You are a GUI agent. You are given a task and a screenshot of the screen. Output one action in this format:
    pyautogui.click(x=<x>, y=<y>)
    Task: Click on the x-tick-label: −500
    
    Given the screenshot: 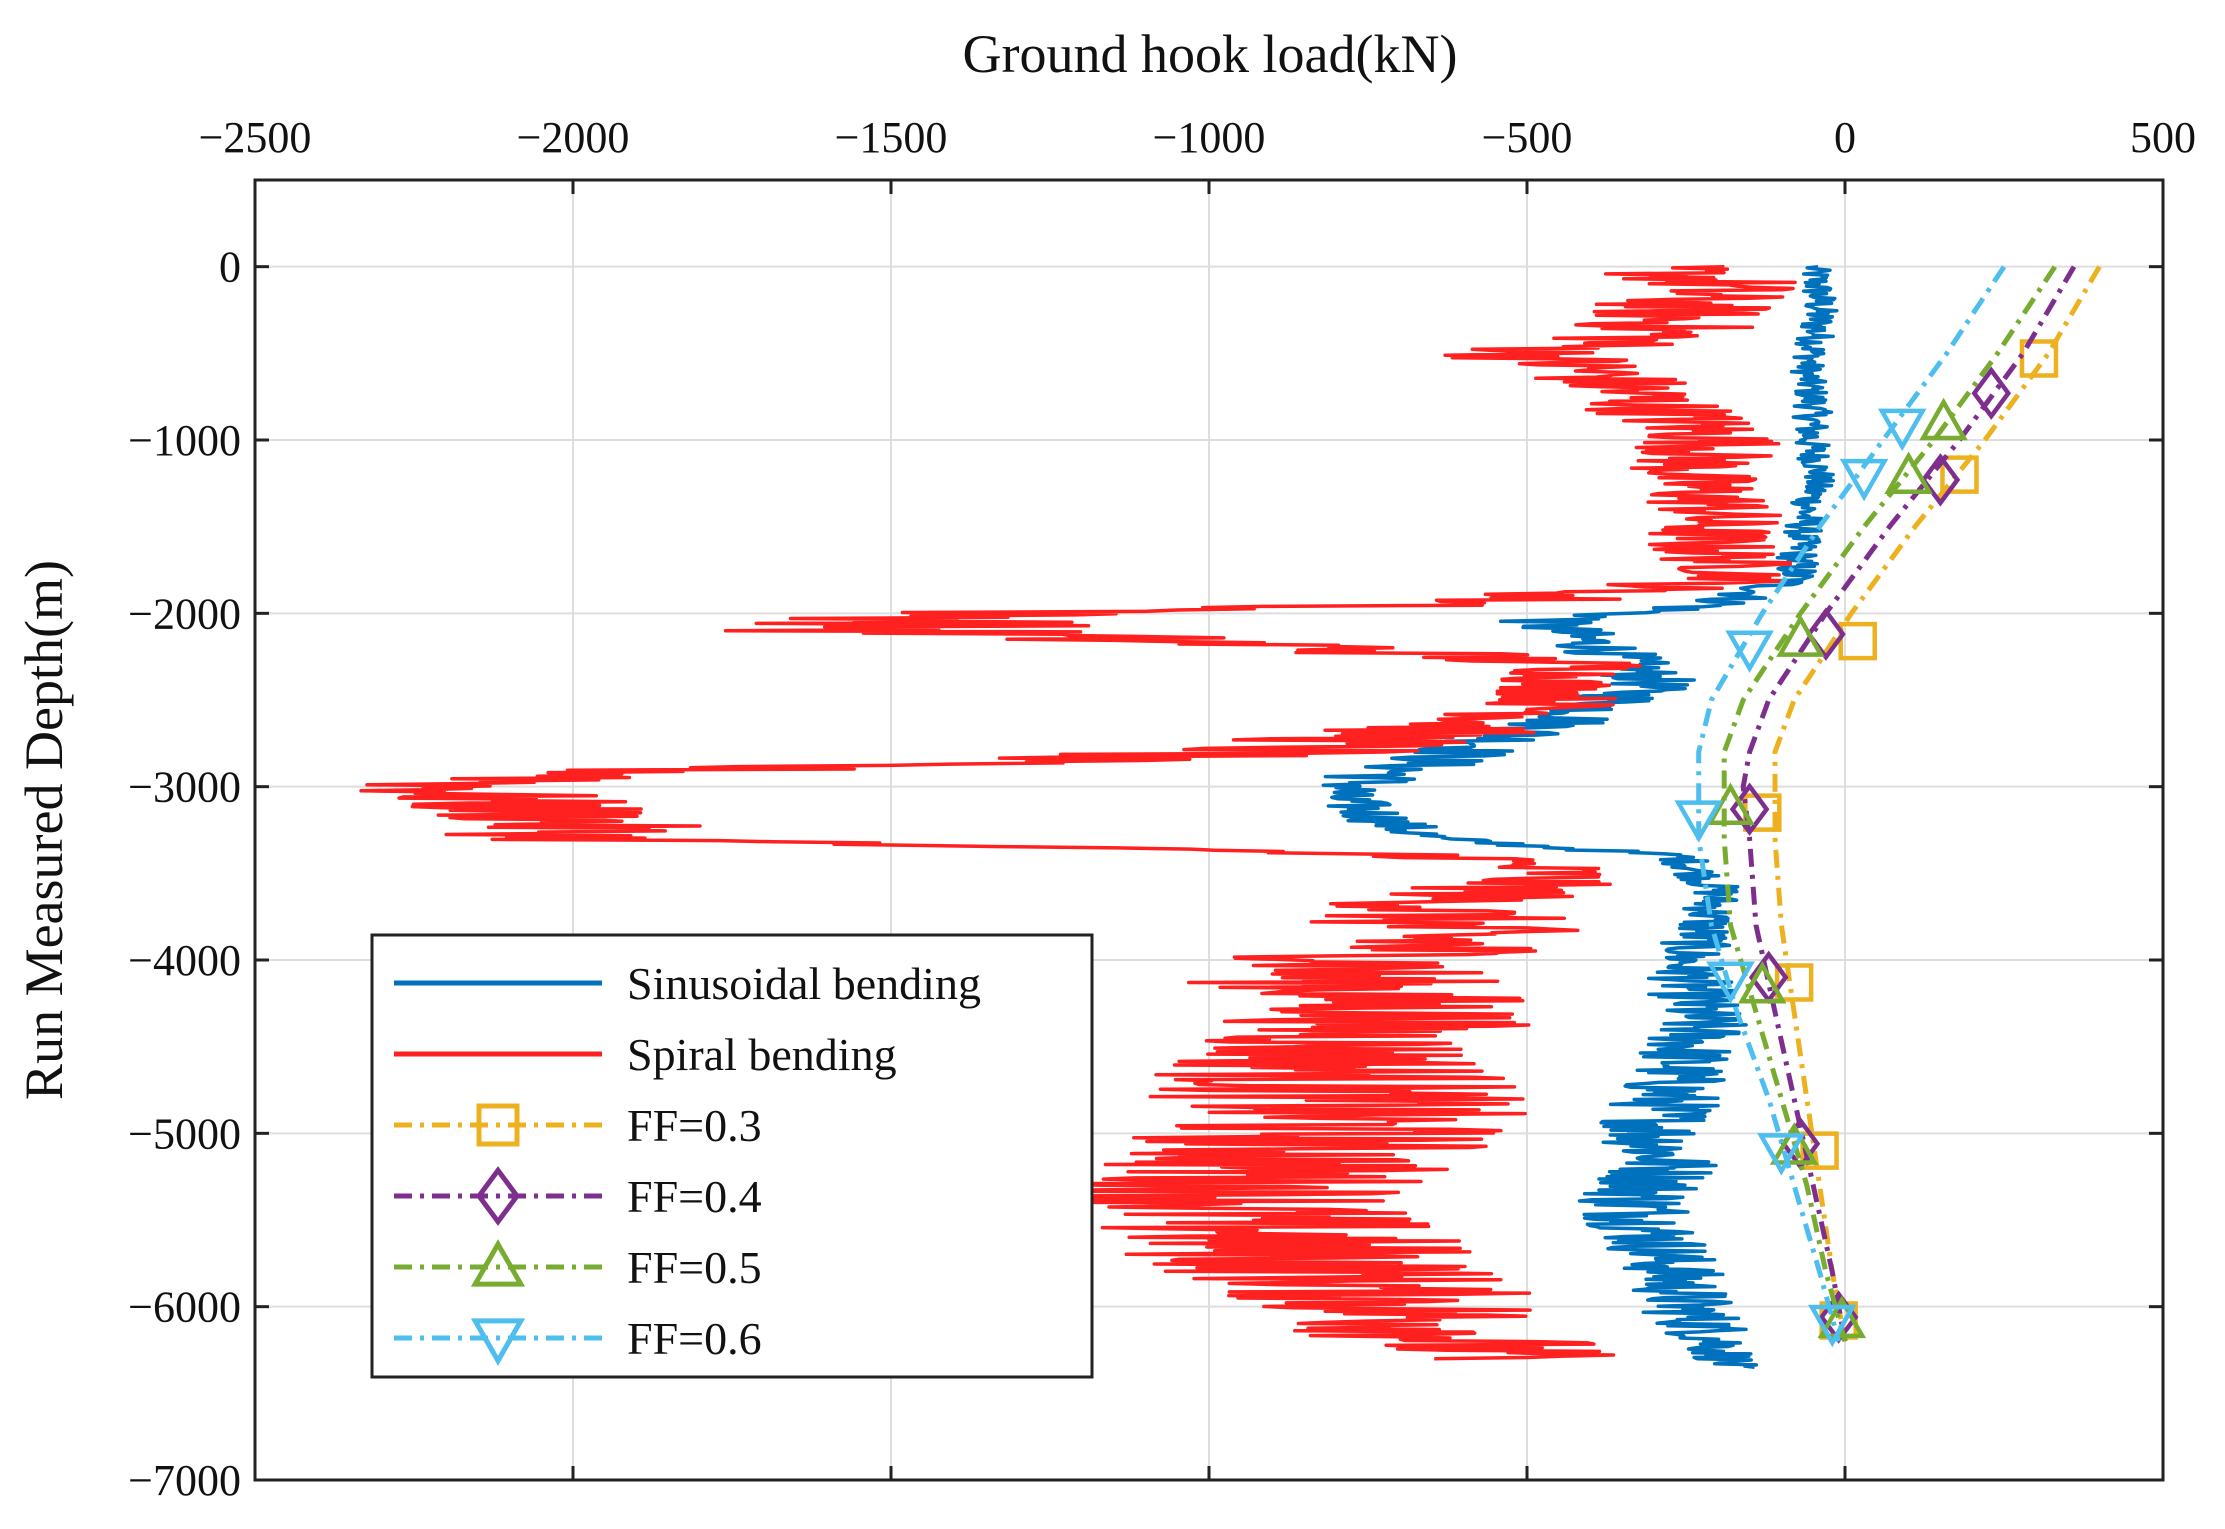 What is the action you would take?
    pyautogui.click(x=1527, y=137)
    